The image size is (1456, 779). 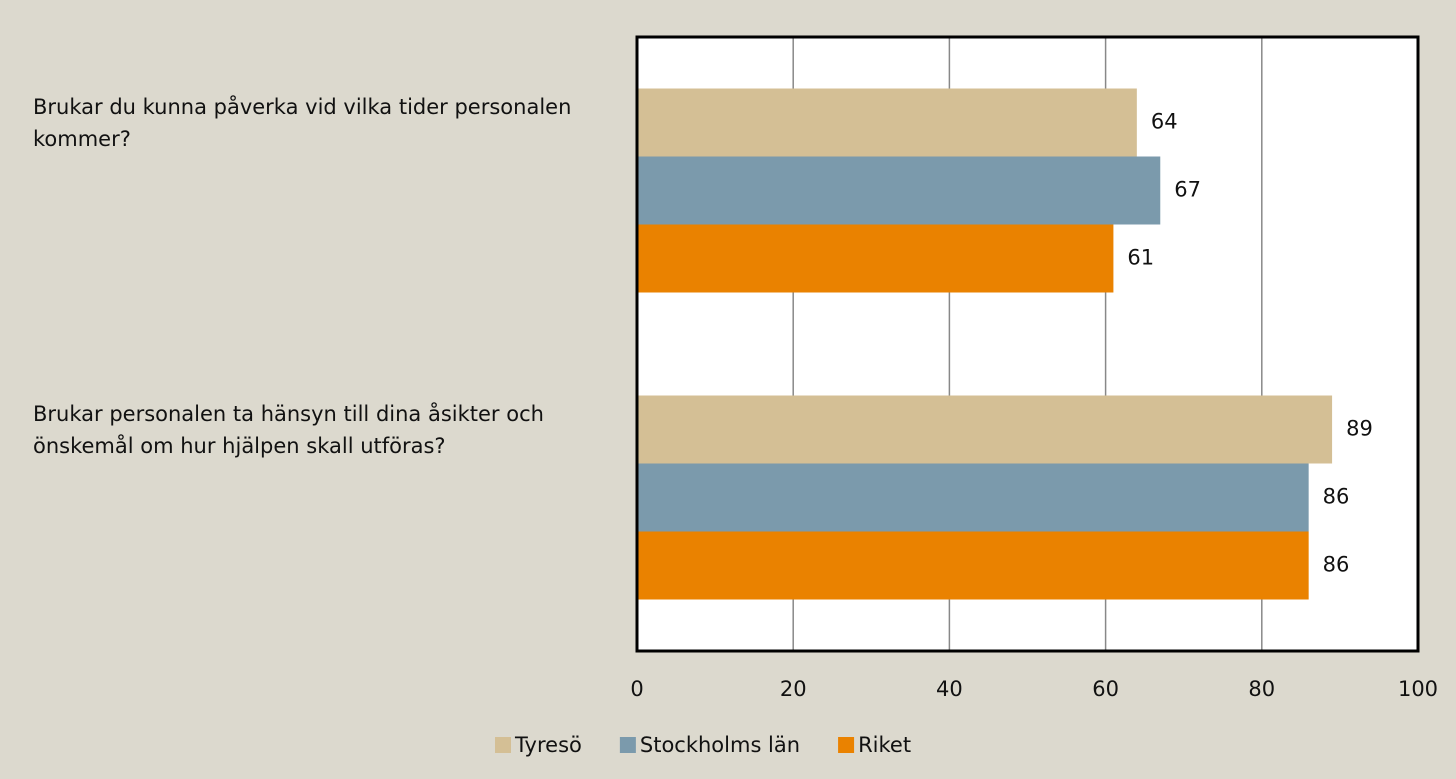 What do you see at coordinates (949, 689) in the screenshot?
I see `x-tick-label: 40` at bounding box center [949, 689].